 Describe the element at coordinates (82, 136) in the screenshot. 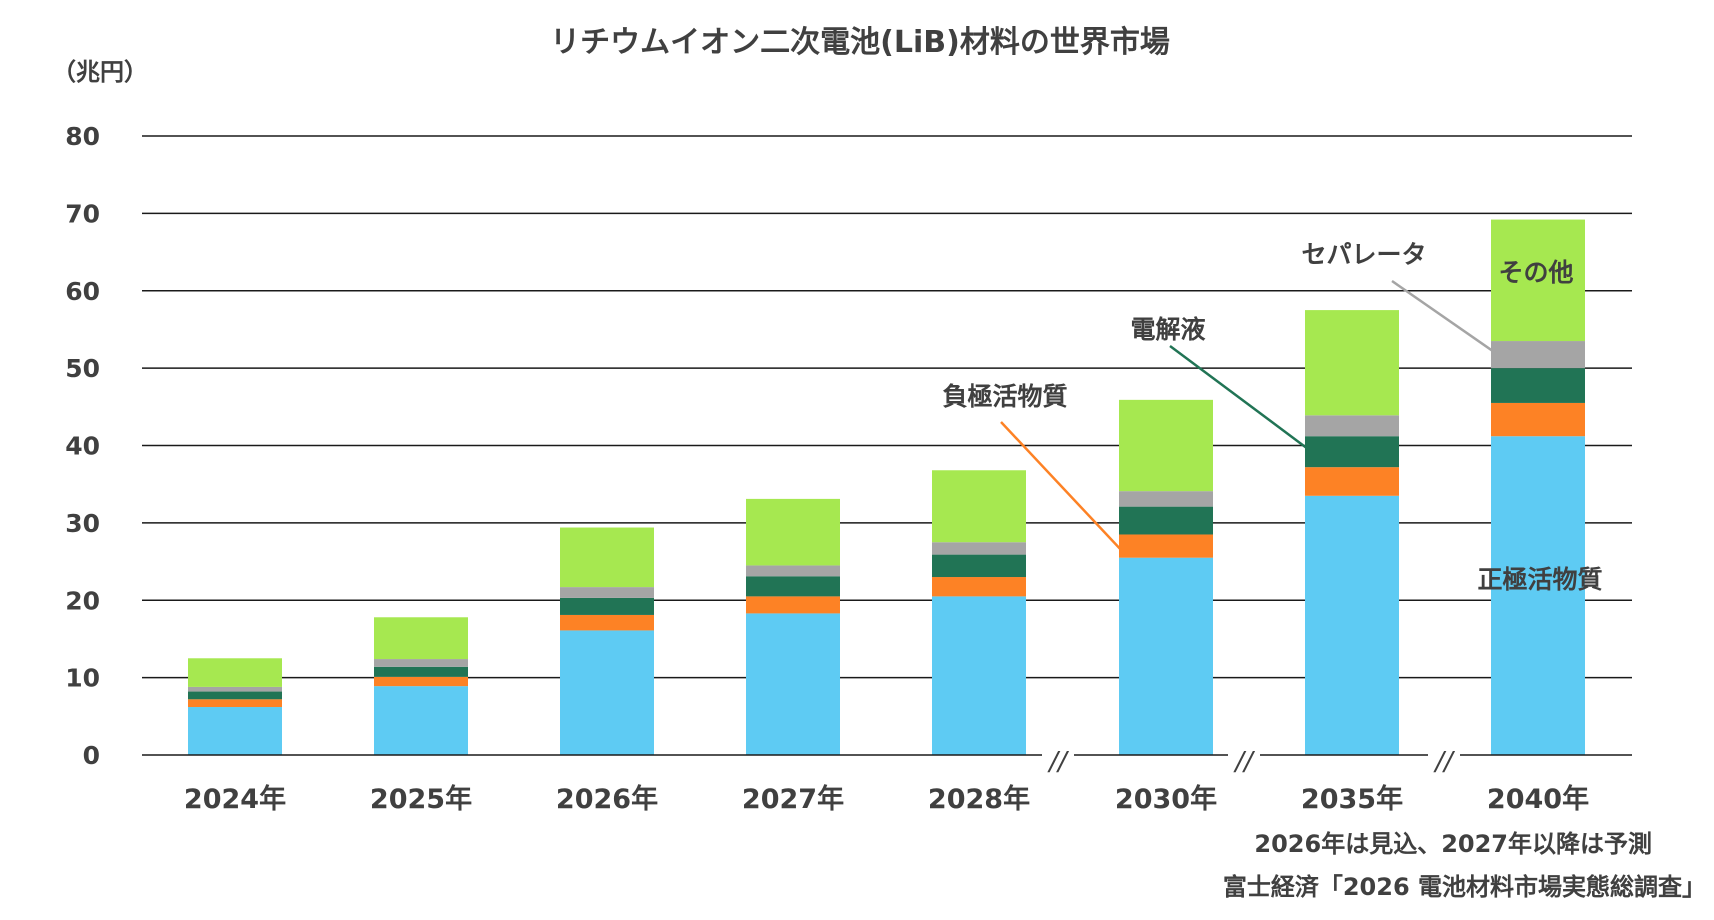

I see `y-tick-label-80: 80` at that location.